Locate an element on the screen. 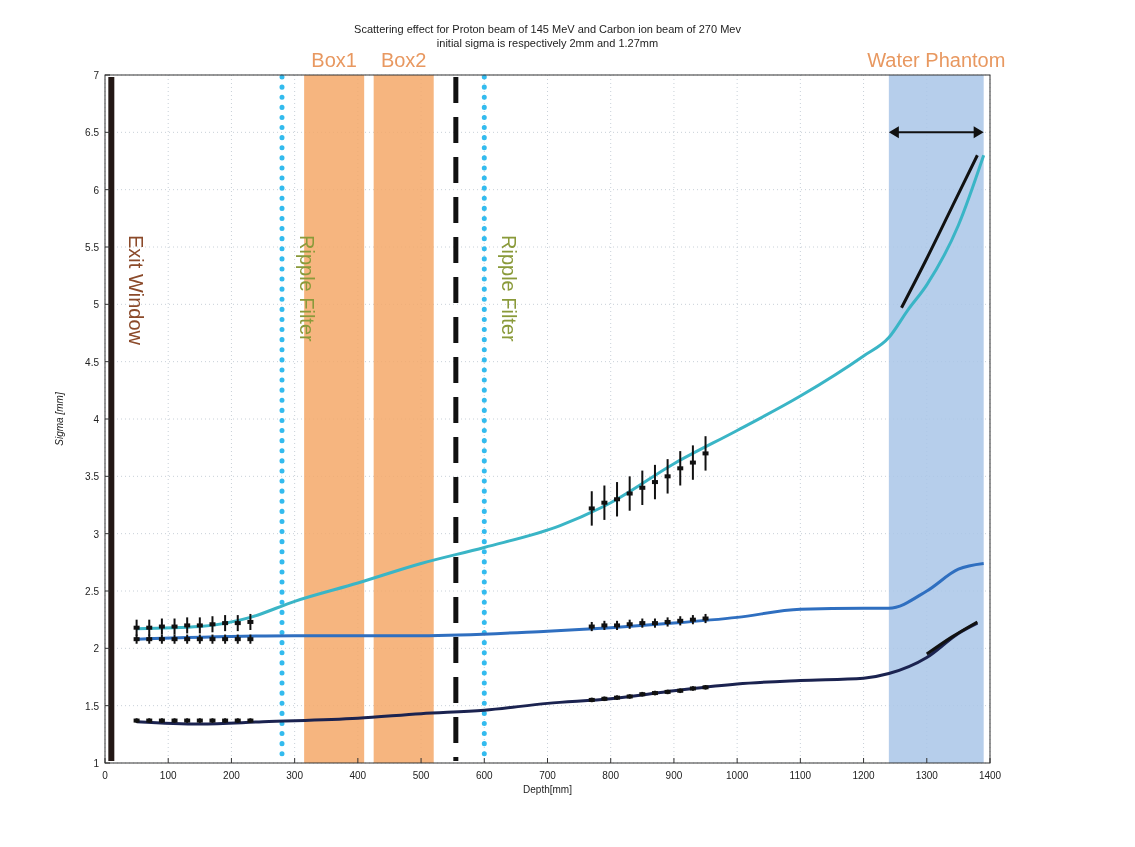 Image resolution: width=1135 pixels, height=847 pixels. band-label: Water Phantom is located at coordinates (936, 60).